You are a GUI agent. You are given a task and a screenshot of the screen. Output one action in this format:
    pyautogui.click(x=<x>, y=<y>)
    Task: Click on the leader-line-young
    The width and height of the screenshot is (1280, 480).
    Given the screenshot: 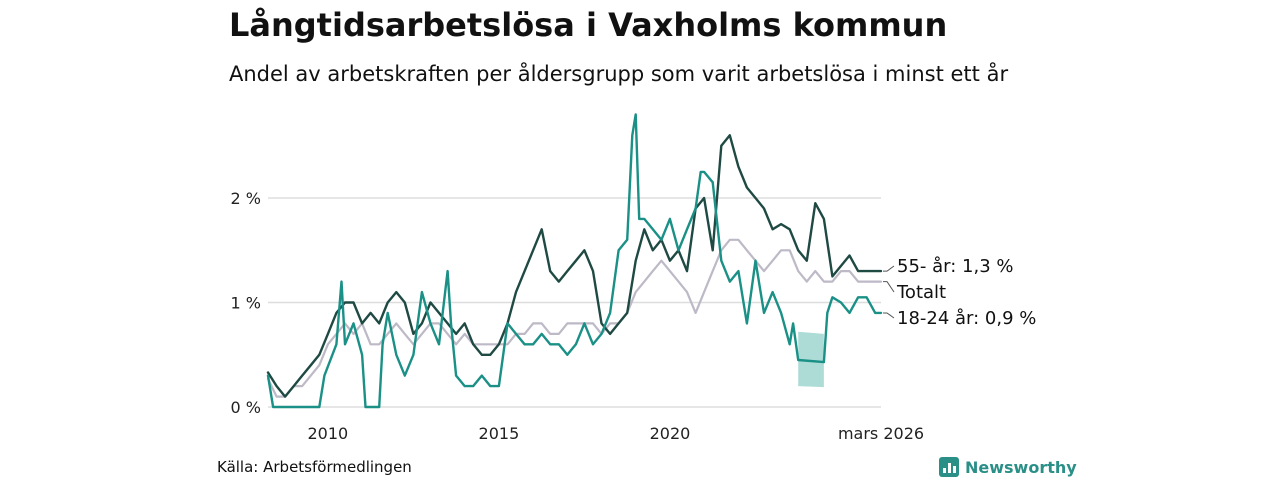 What is the action you would take?
    pyautogui.click(x=889, y=315)
    